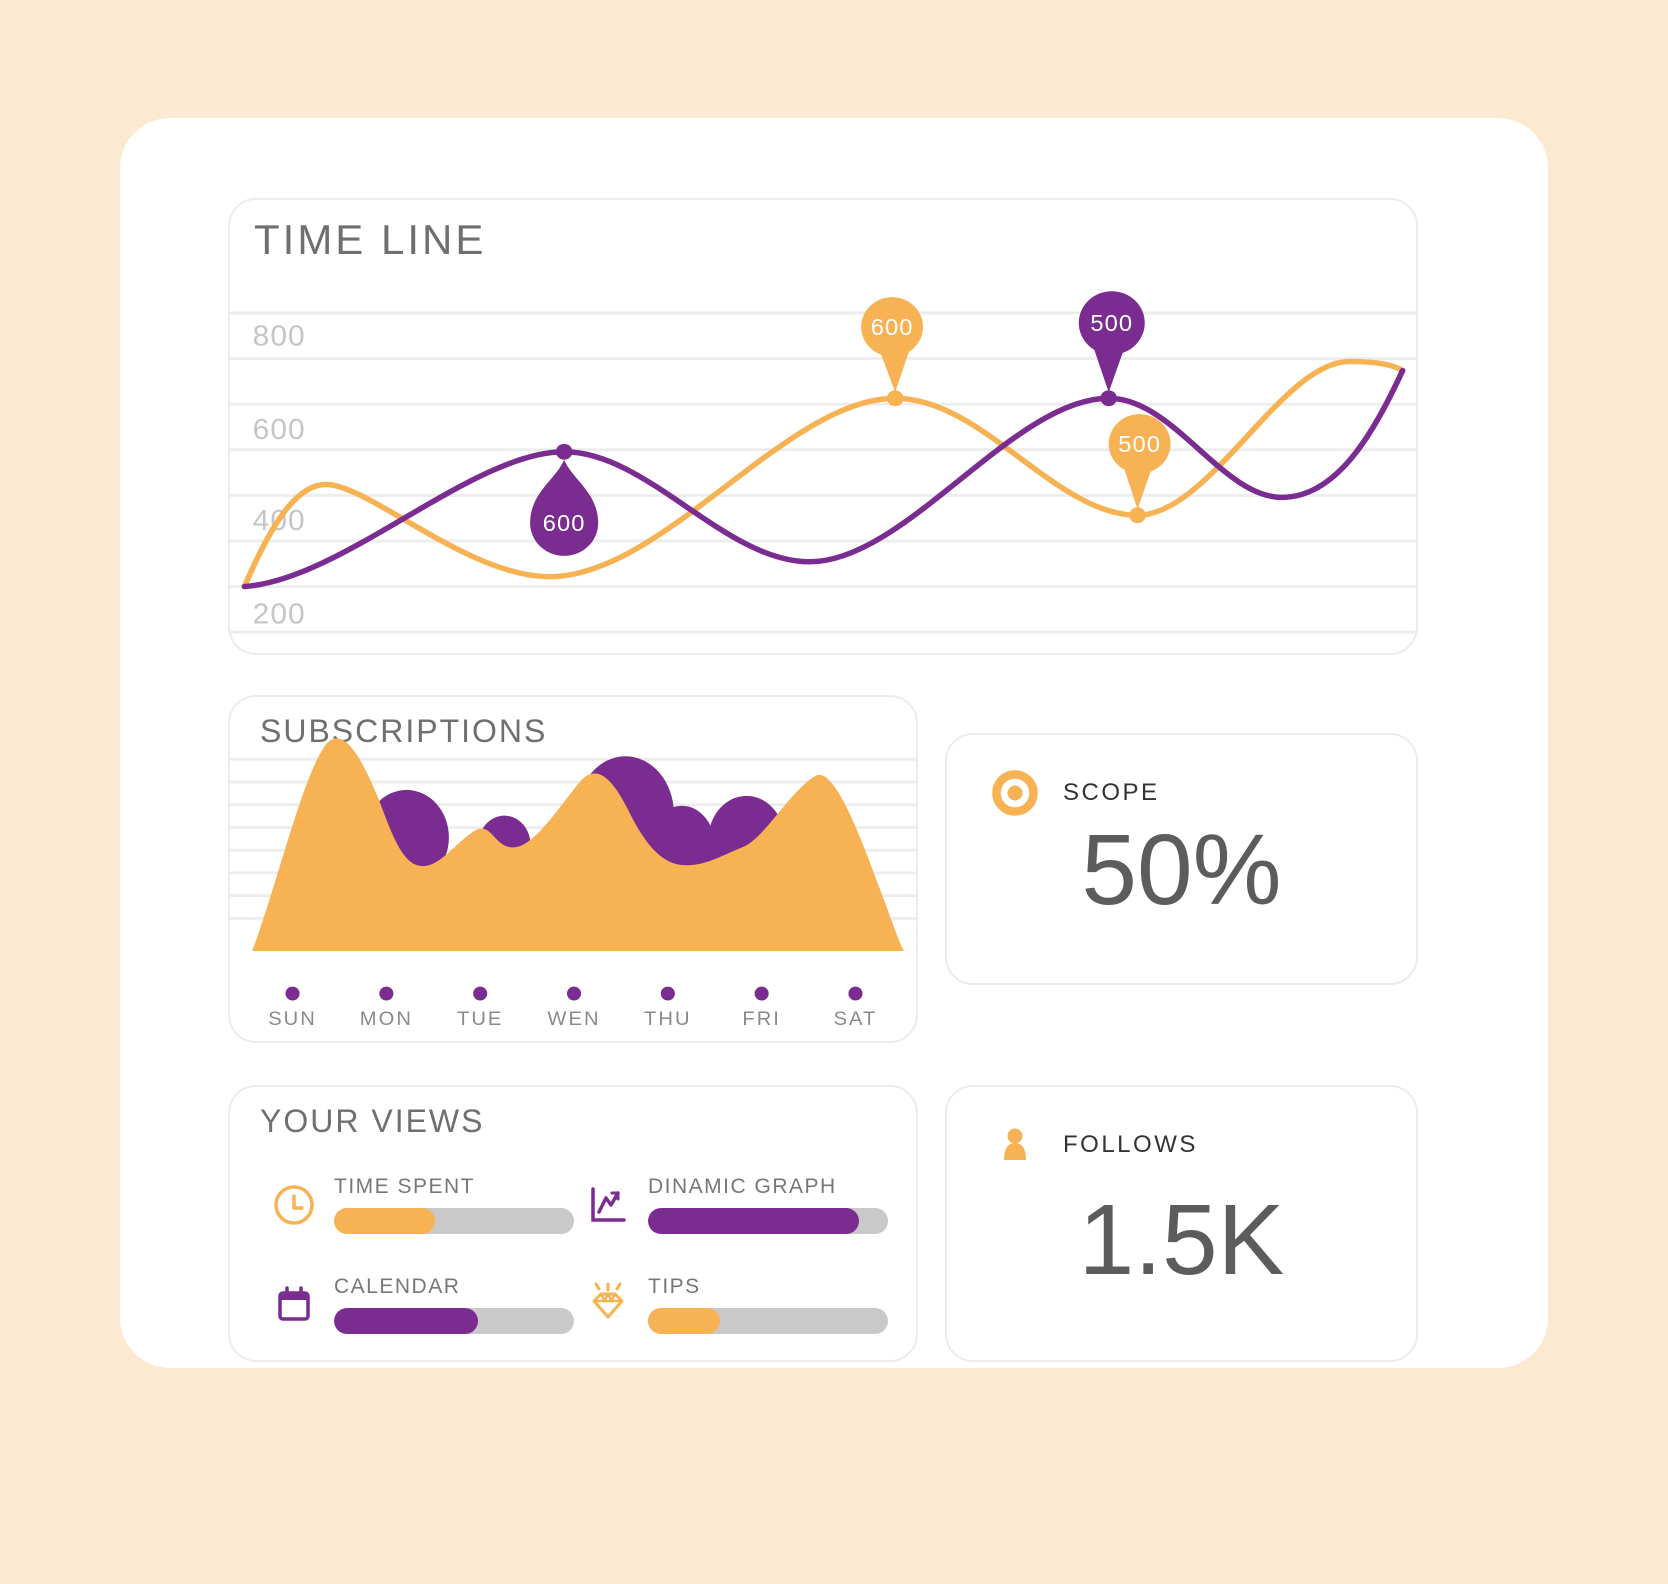 The width and height of the screenshot is (1668, 1584). Describe the element at coordinates (735, 1304) in the screenshot. I see `view-item-tips: TIPS` at that location.